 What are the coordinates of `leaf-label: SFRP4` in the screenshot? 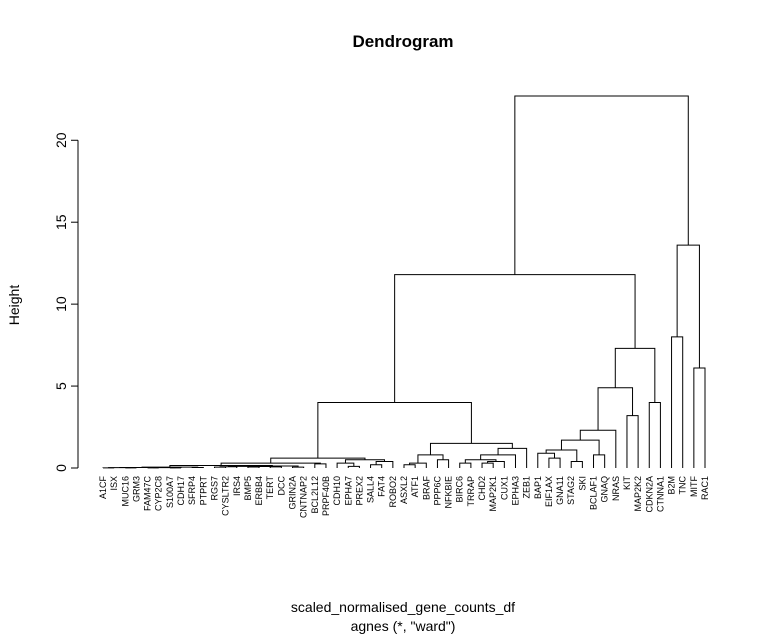 It's located at (192, 490).